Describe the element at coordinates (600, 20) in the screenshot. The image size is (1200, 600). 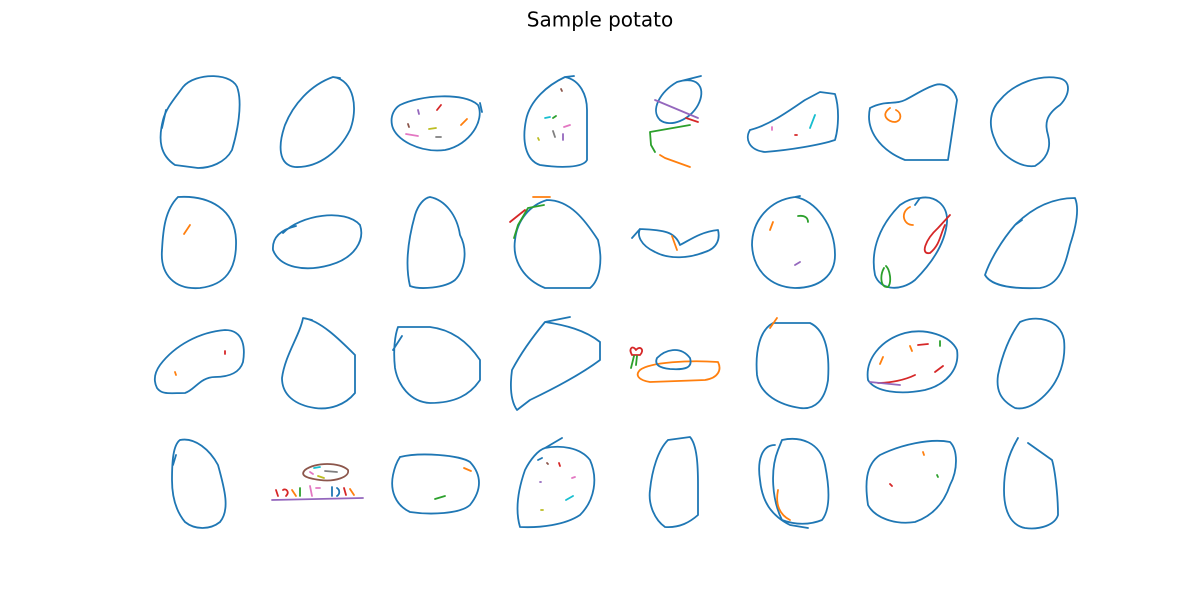
I see `figure-title: Sample potato` at that location.